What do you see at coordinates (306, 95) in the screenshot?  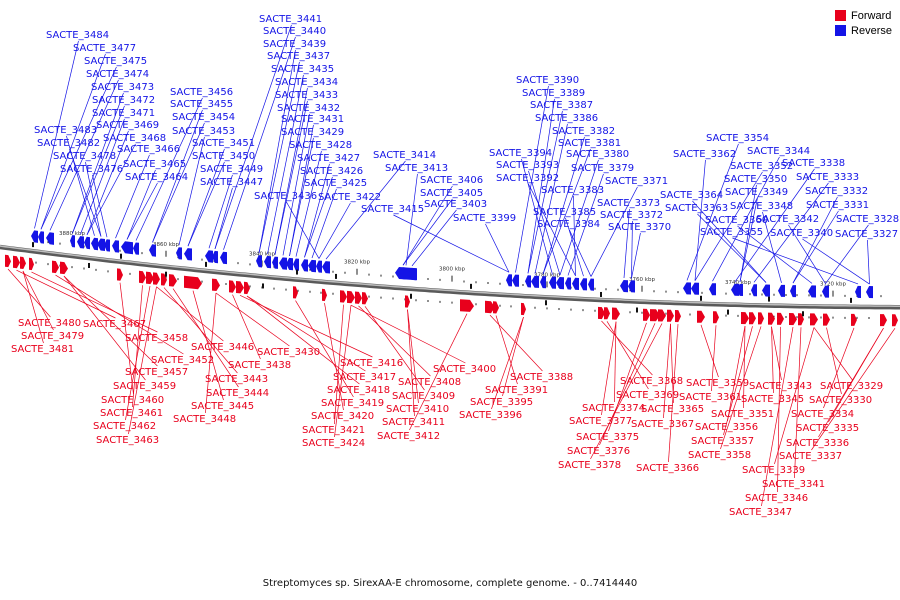 I see `reverse-gene-label: SACTE_3433` at bounding box center [306, 95].